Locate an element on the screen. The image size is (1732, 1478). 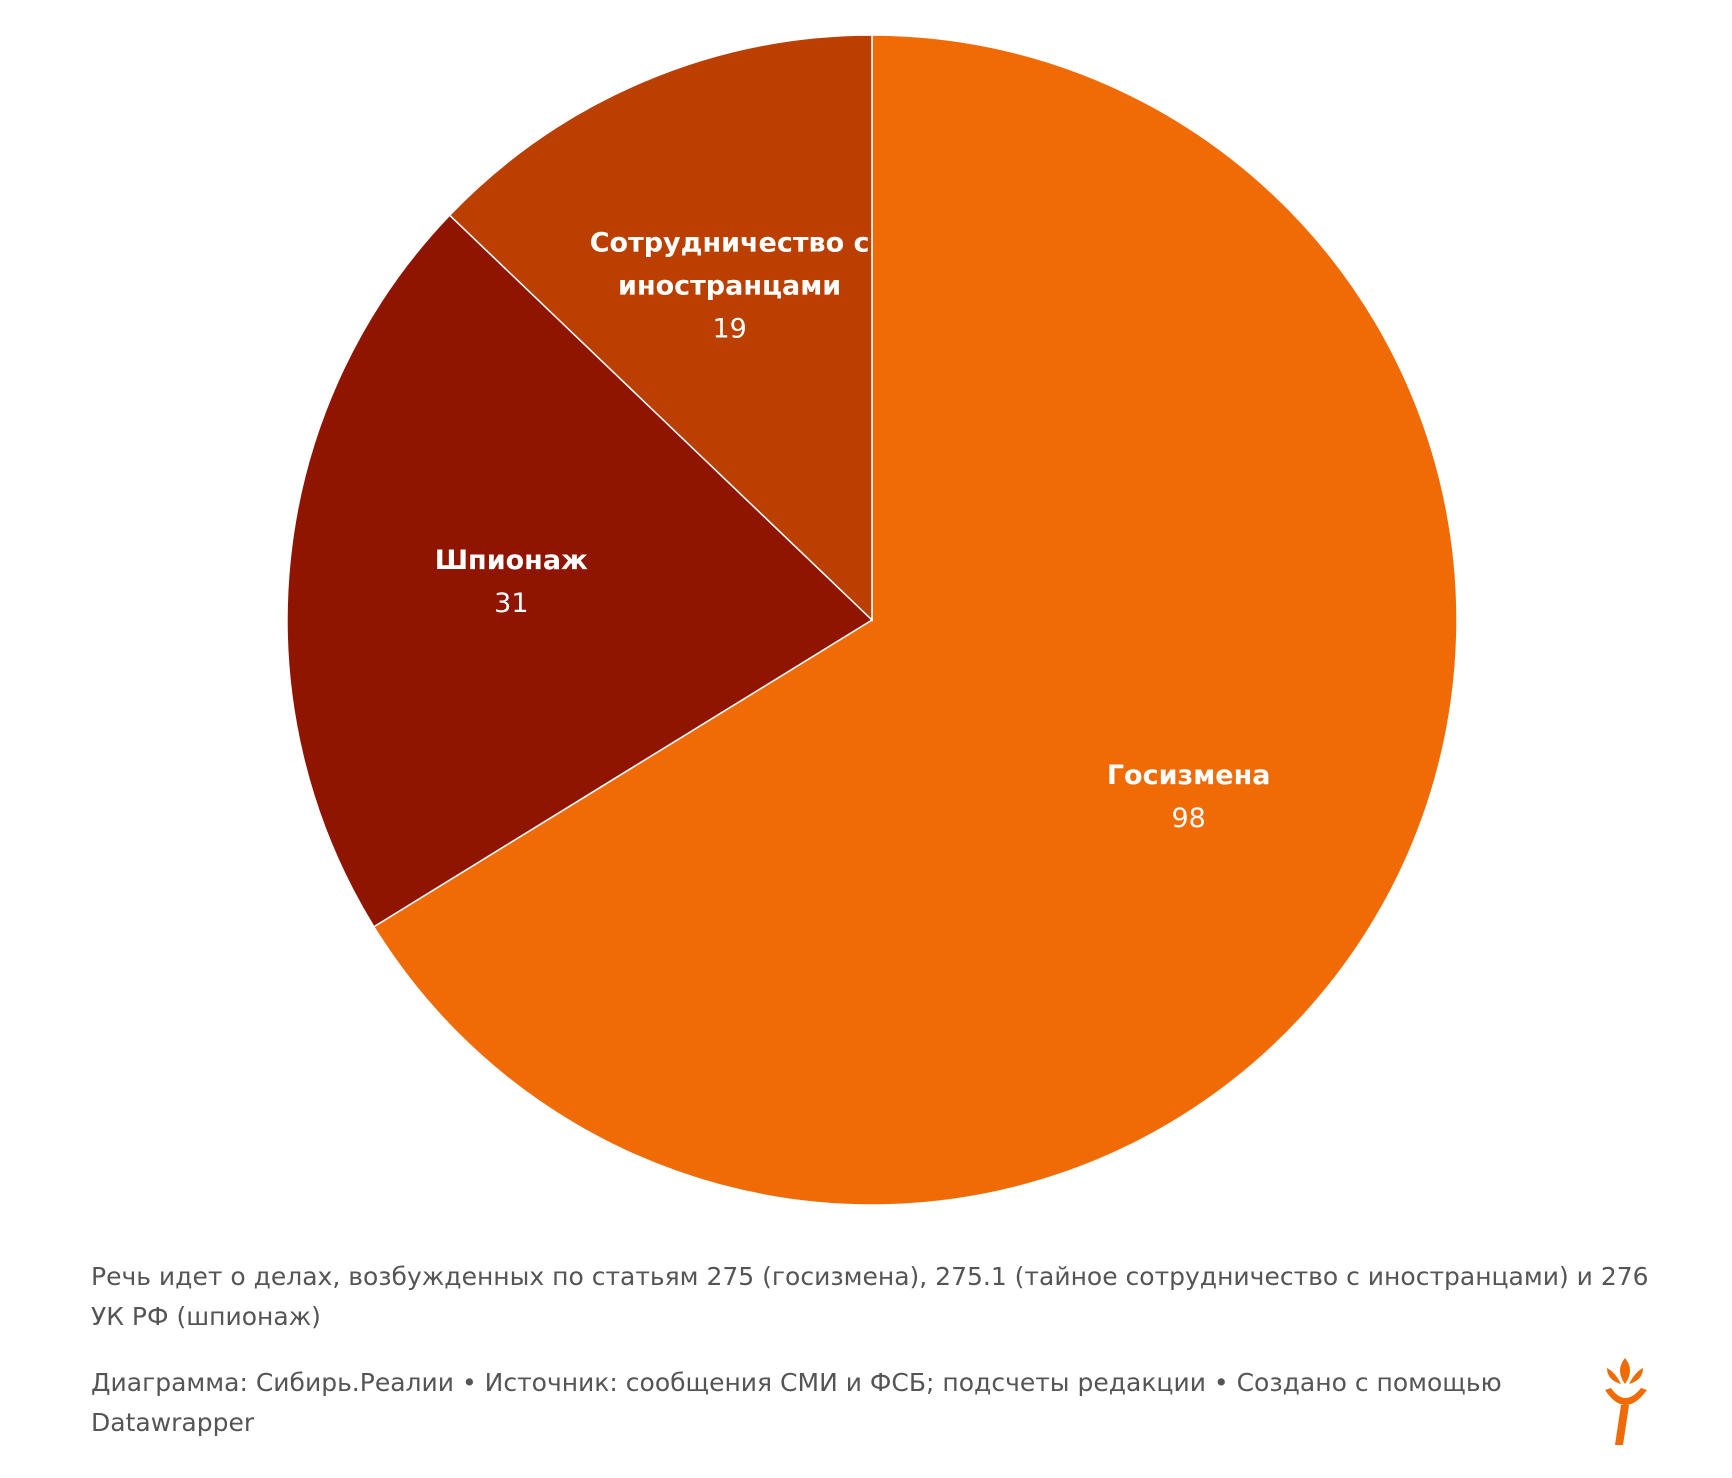
slice-name: Сотрудничество с иностранцами is located at coordinates (729, 264).